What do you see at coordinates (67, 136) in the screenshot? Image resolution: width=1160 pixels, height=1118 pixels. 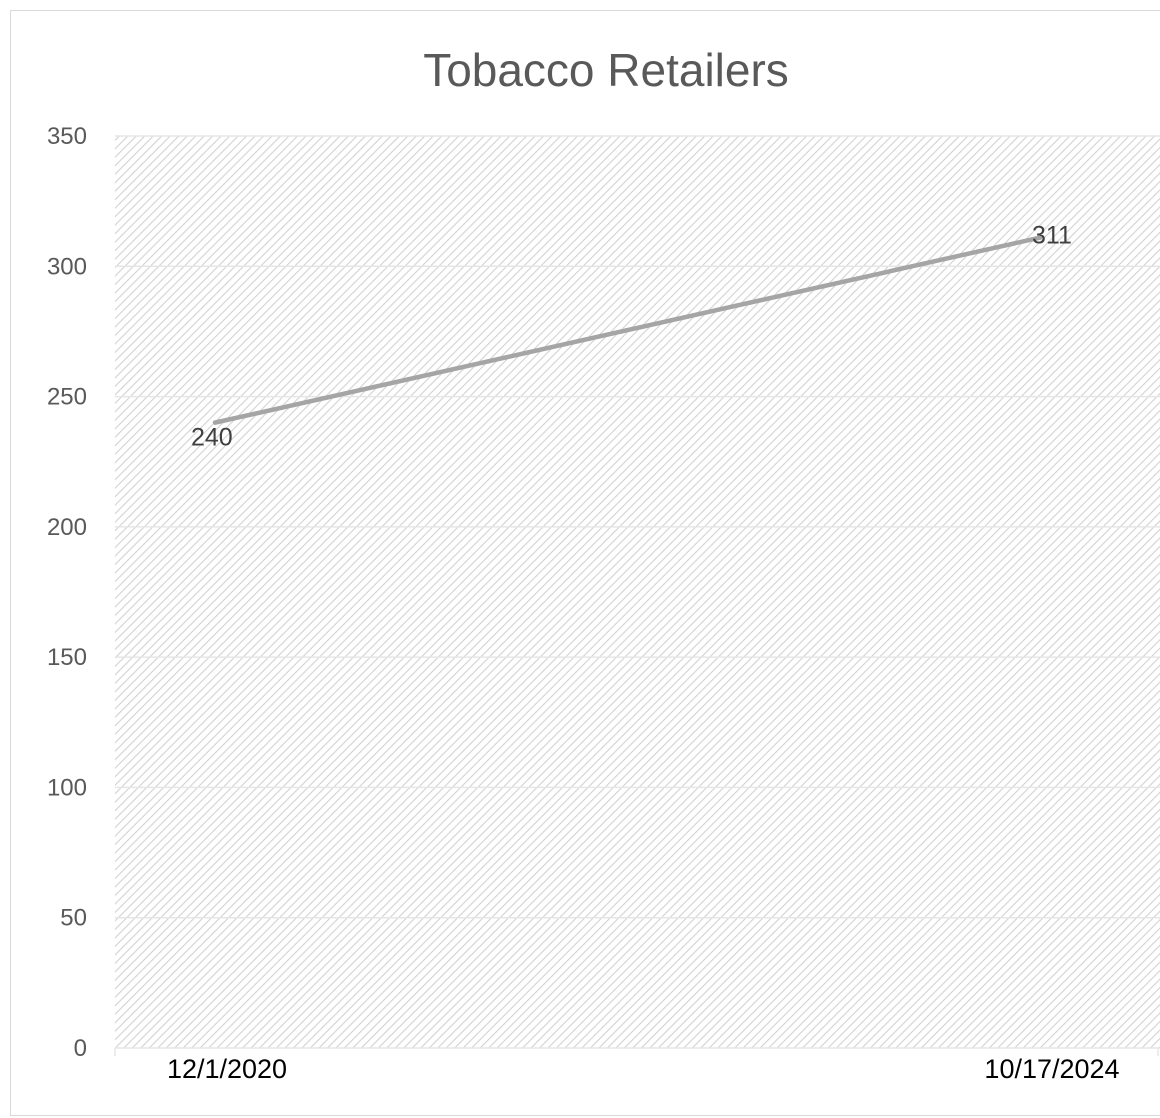 I see `y-tick-label-350: 350` at bounding box center [67, 136].